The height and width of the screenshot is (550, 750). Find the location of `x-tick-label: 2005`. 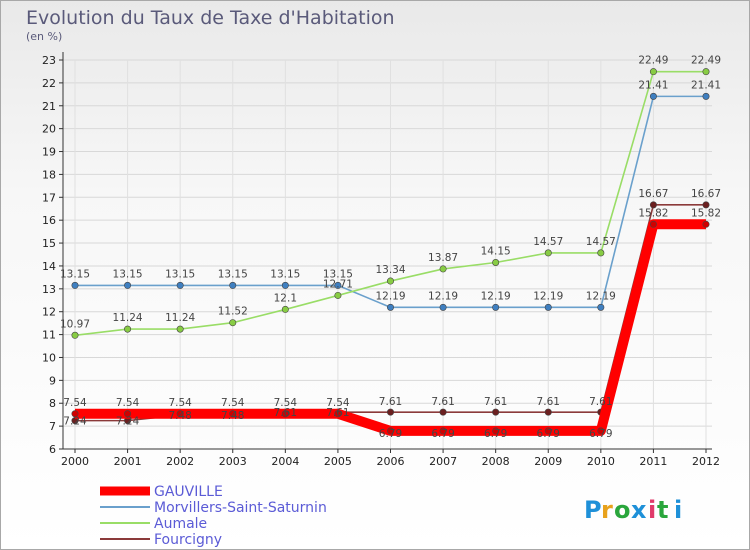

x-tick-label: 2005 is located at coordinates (338, 461).